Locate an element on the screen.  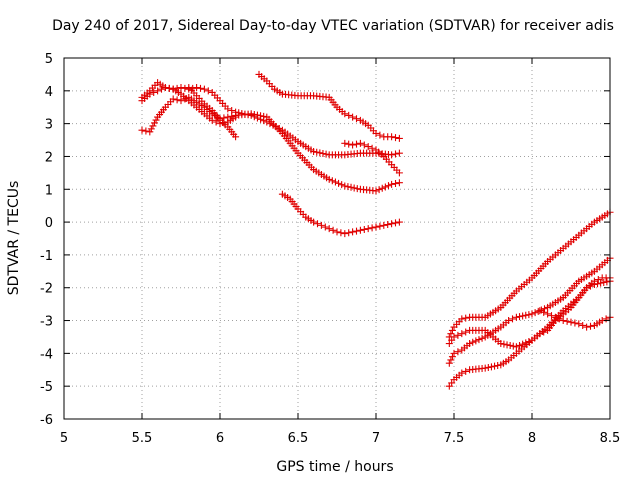
x-tick-label: 6.5 is located at coordinates (298, 438).